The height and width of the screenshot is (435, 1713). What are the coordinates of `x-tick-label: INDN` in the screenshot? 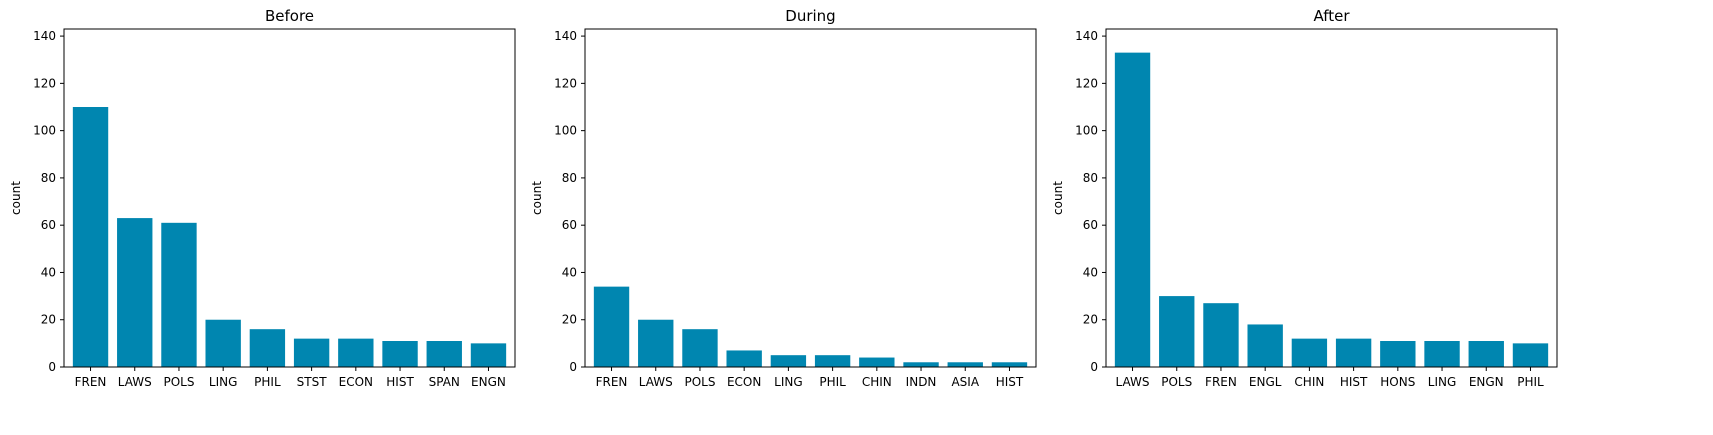 It's located at (921, 382).